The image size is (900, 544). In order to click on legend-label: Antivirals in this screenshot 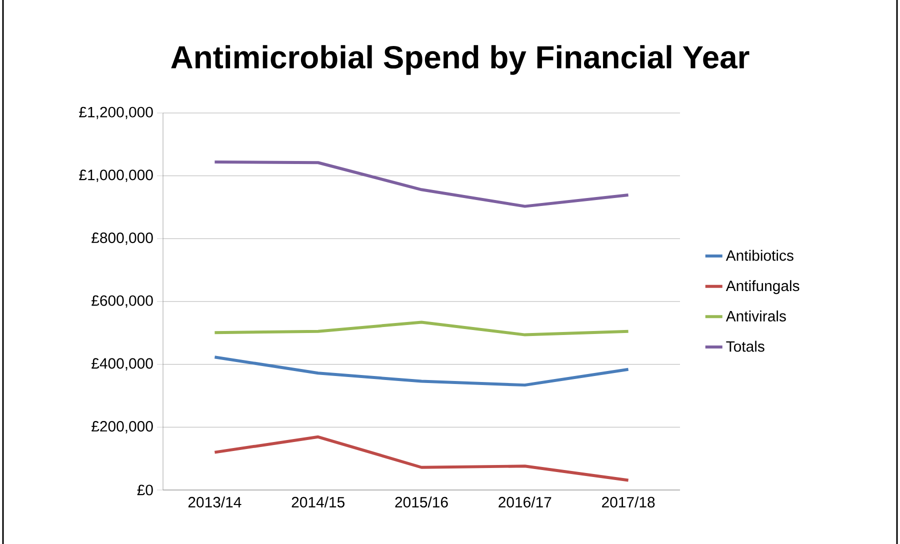, I will do `click(756, 316)`.